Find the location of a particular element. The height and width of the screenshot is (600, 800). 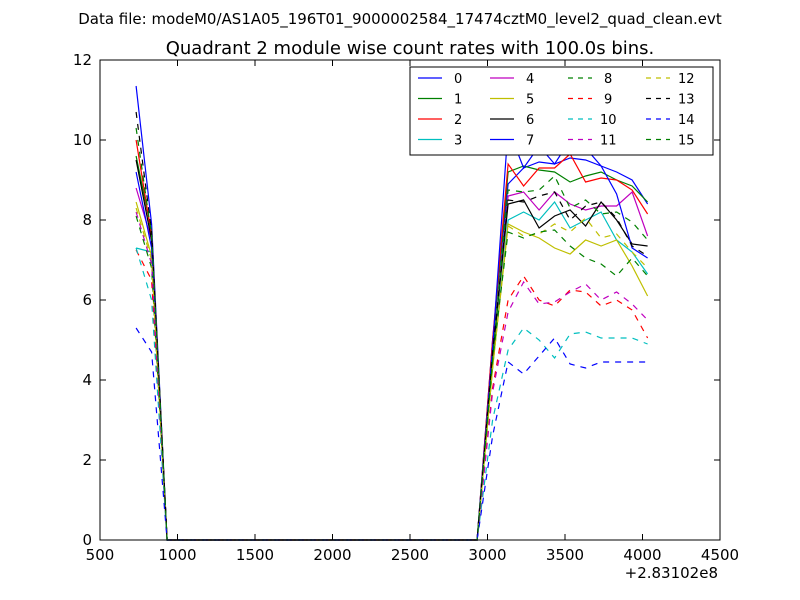

legend-label: 7 is located at coordinates (530, 141).